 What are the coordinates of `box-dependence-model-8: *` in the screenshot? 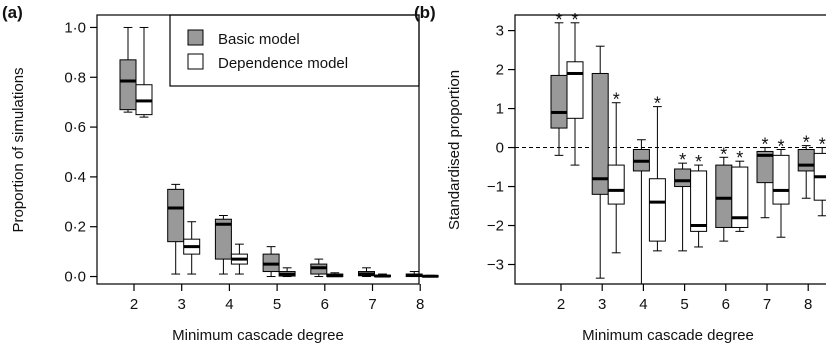 It's located at (819, 176).